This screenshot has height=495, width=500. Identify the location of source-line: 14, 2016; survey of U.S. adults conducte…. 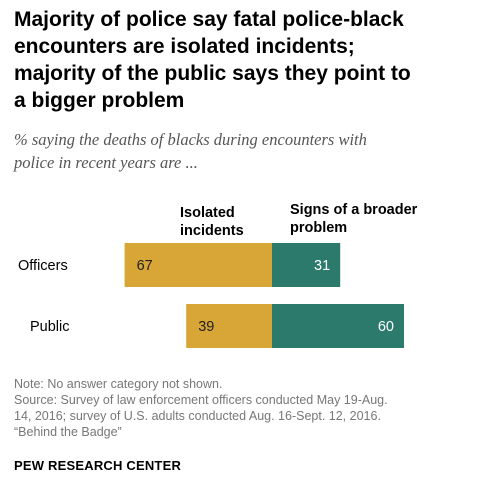
(197, 416).